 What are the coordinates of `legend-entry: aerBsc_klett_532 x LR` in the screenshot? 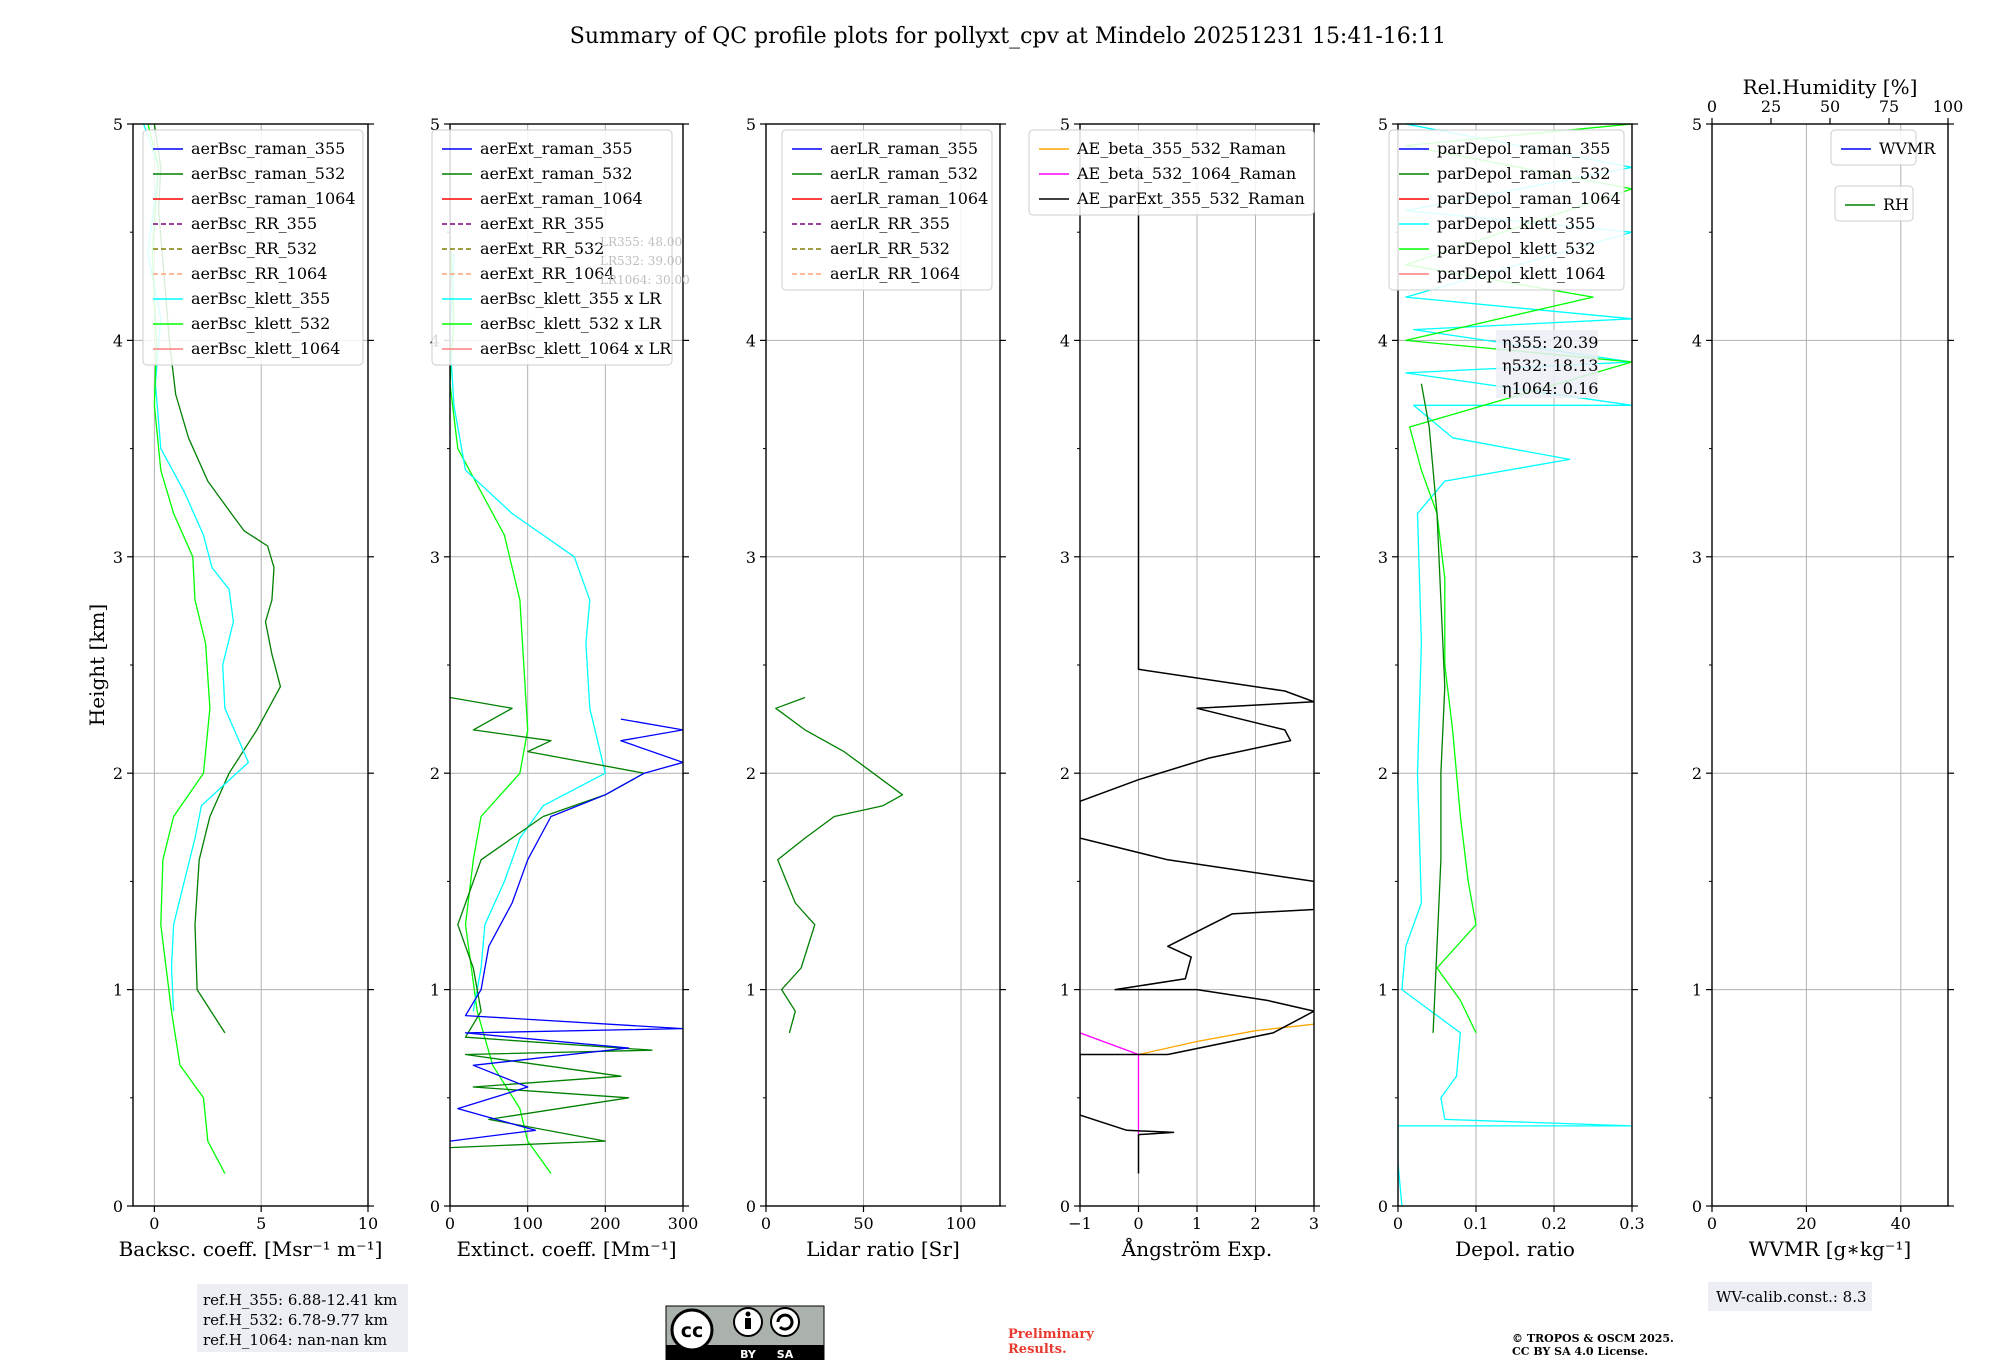 It's located at (571, 323).